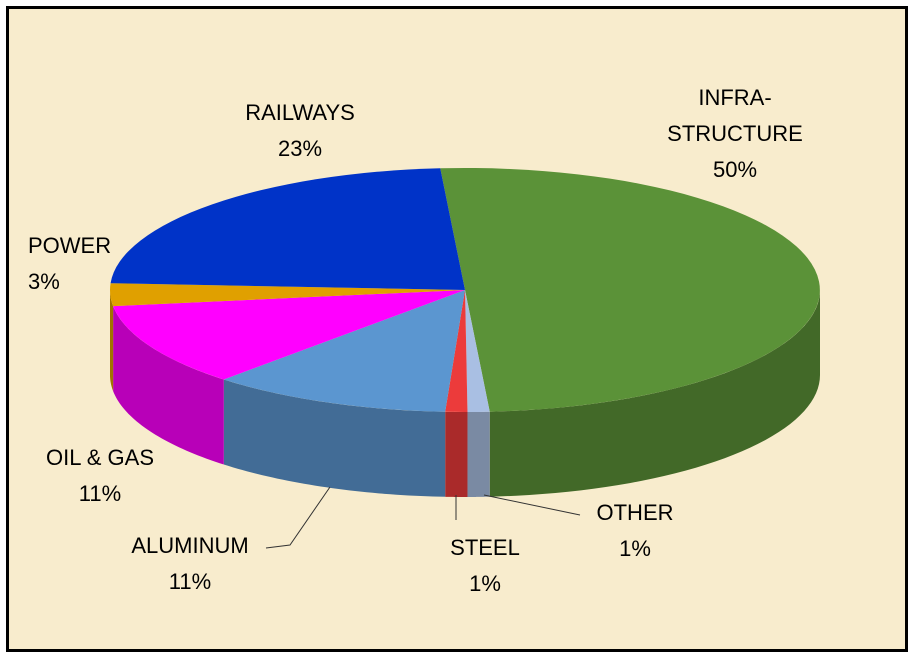  Describe the element at coordinates (190, 564) in the screenshot. I see `slice-label: ALUMINUM 11%` at that location.